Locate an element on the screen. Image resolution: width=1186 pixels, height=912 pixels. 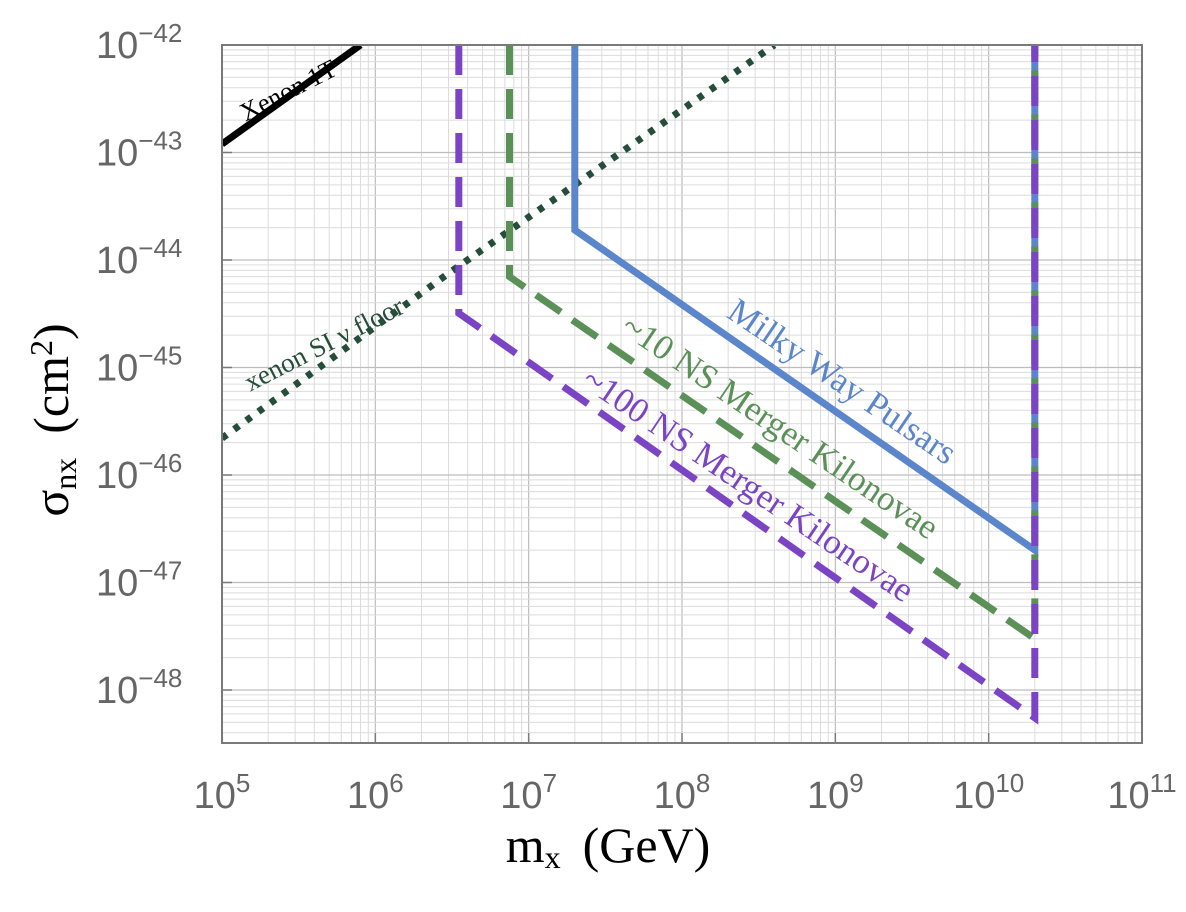
y-tick-label: 10−46 is located at coordinates (139, 472).